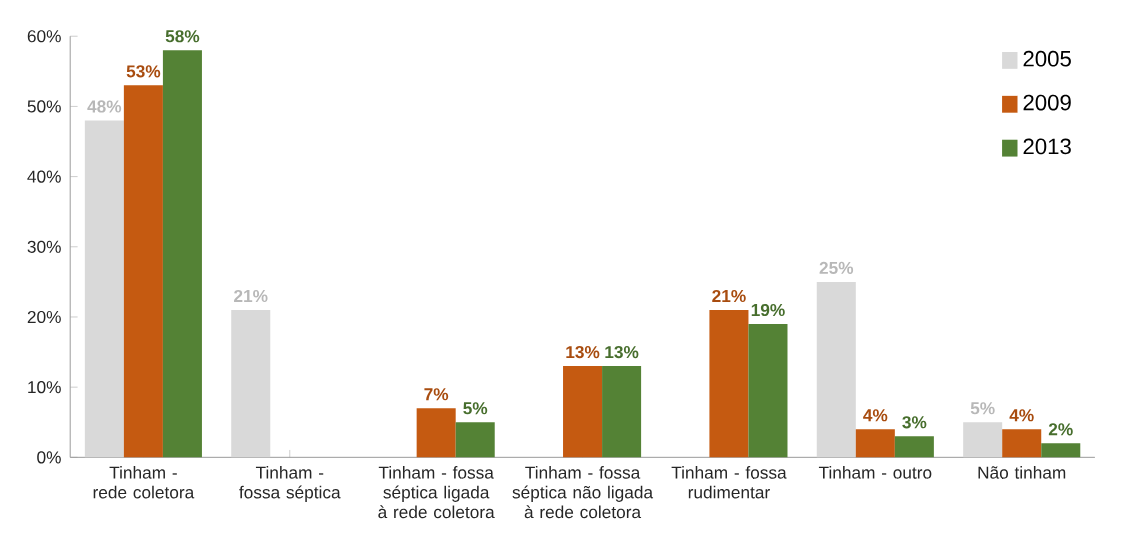  What do you see at coordinates (290, 484) in the screenshot?
I see `x-tick-label: Tinham - fossa séptica` at bounding box center [290, 484].